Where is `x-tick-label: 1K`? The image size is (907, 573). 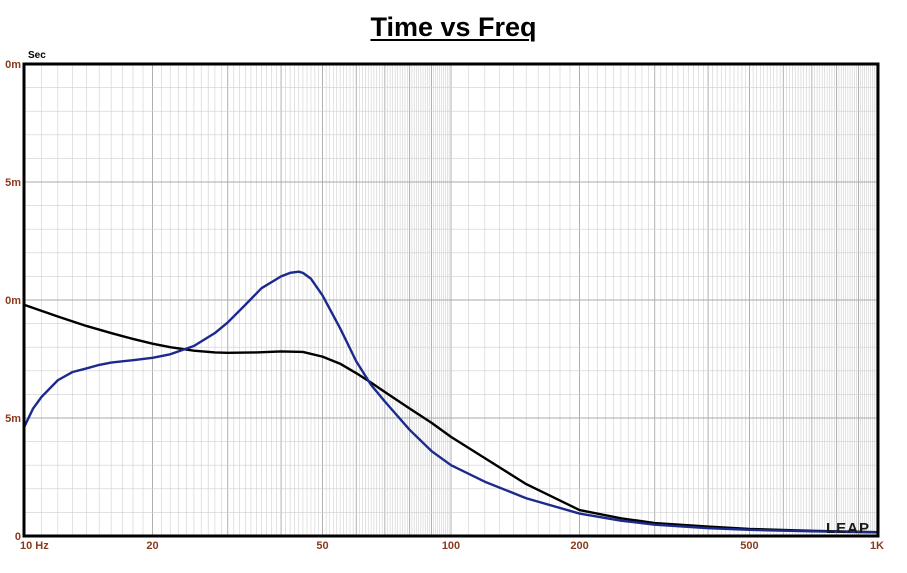 x-tick-label: 1K is located at coordinates (877, 546).